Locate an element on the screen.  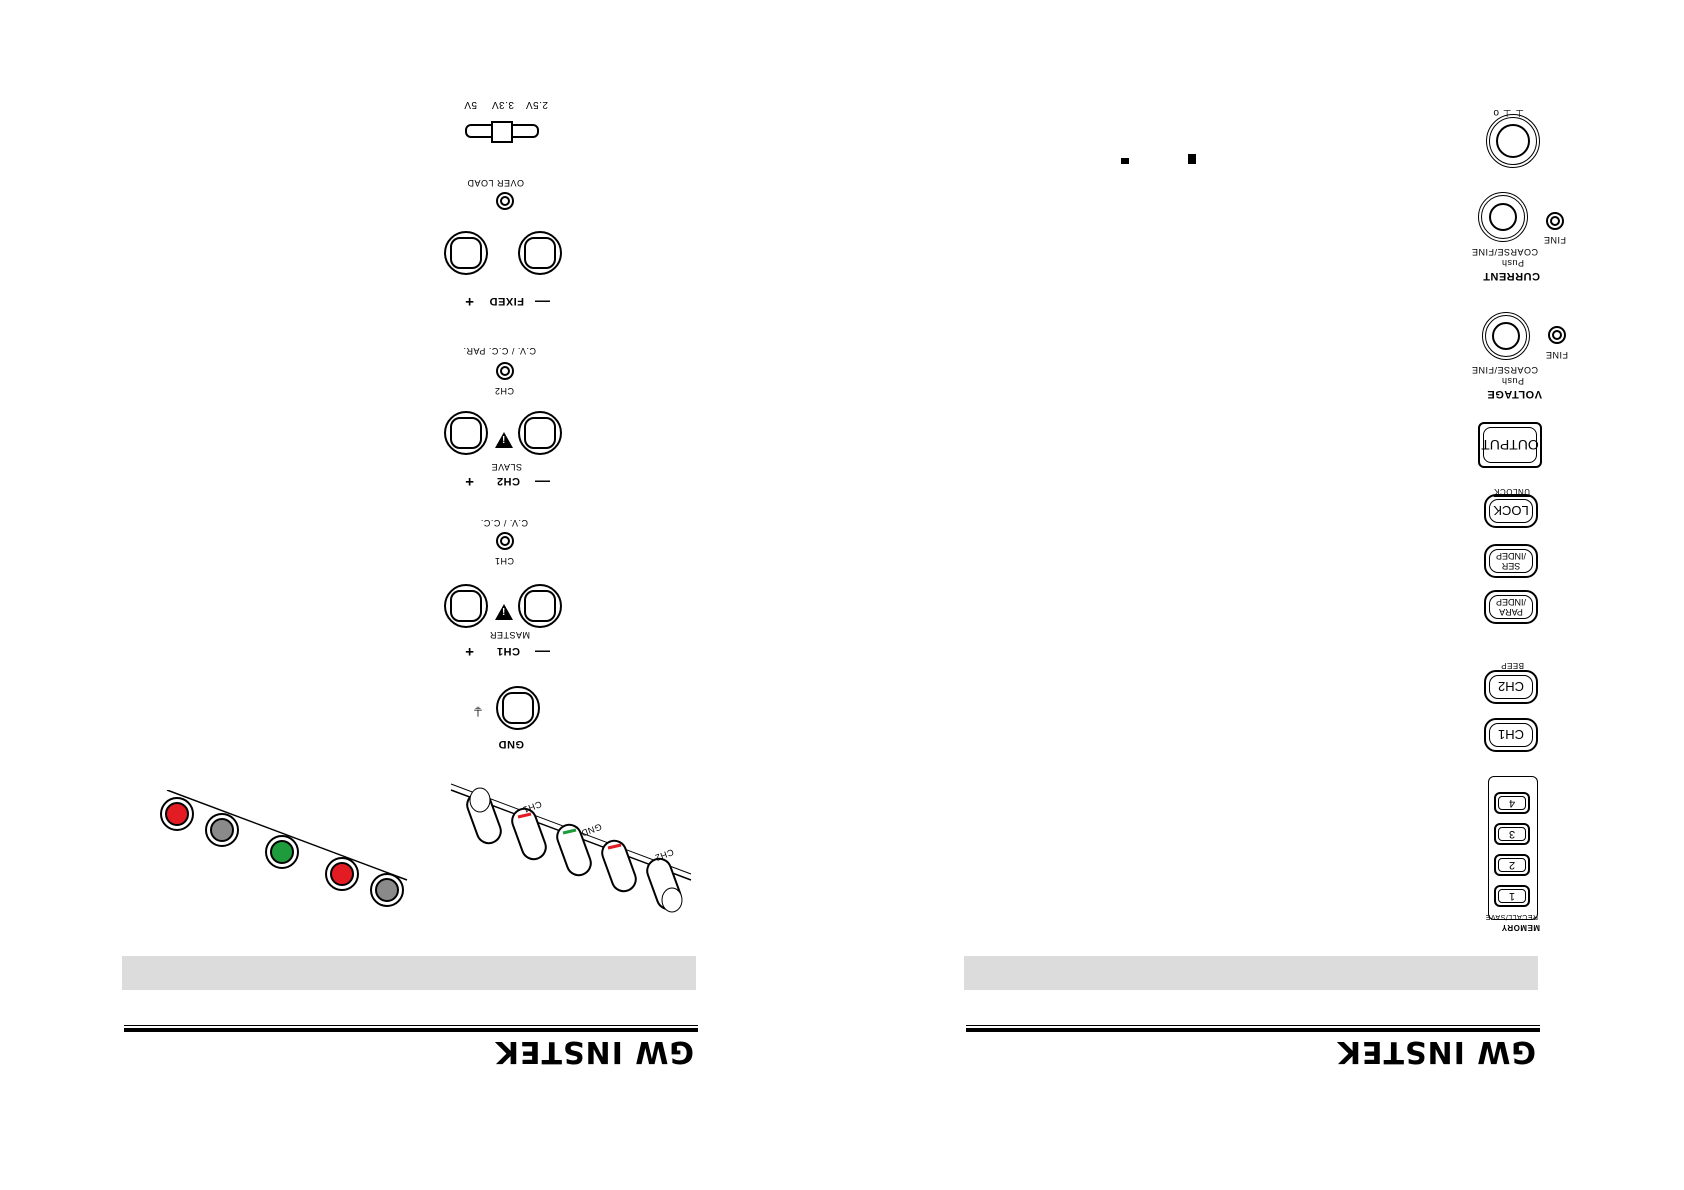
para-indep-face: PARA /INDEP is located at coordinates (1511, 607).